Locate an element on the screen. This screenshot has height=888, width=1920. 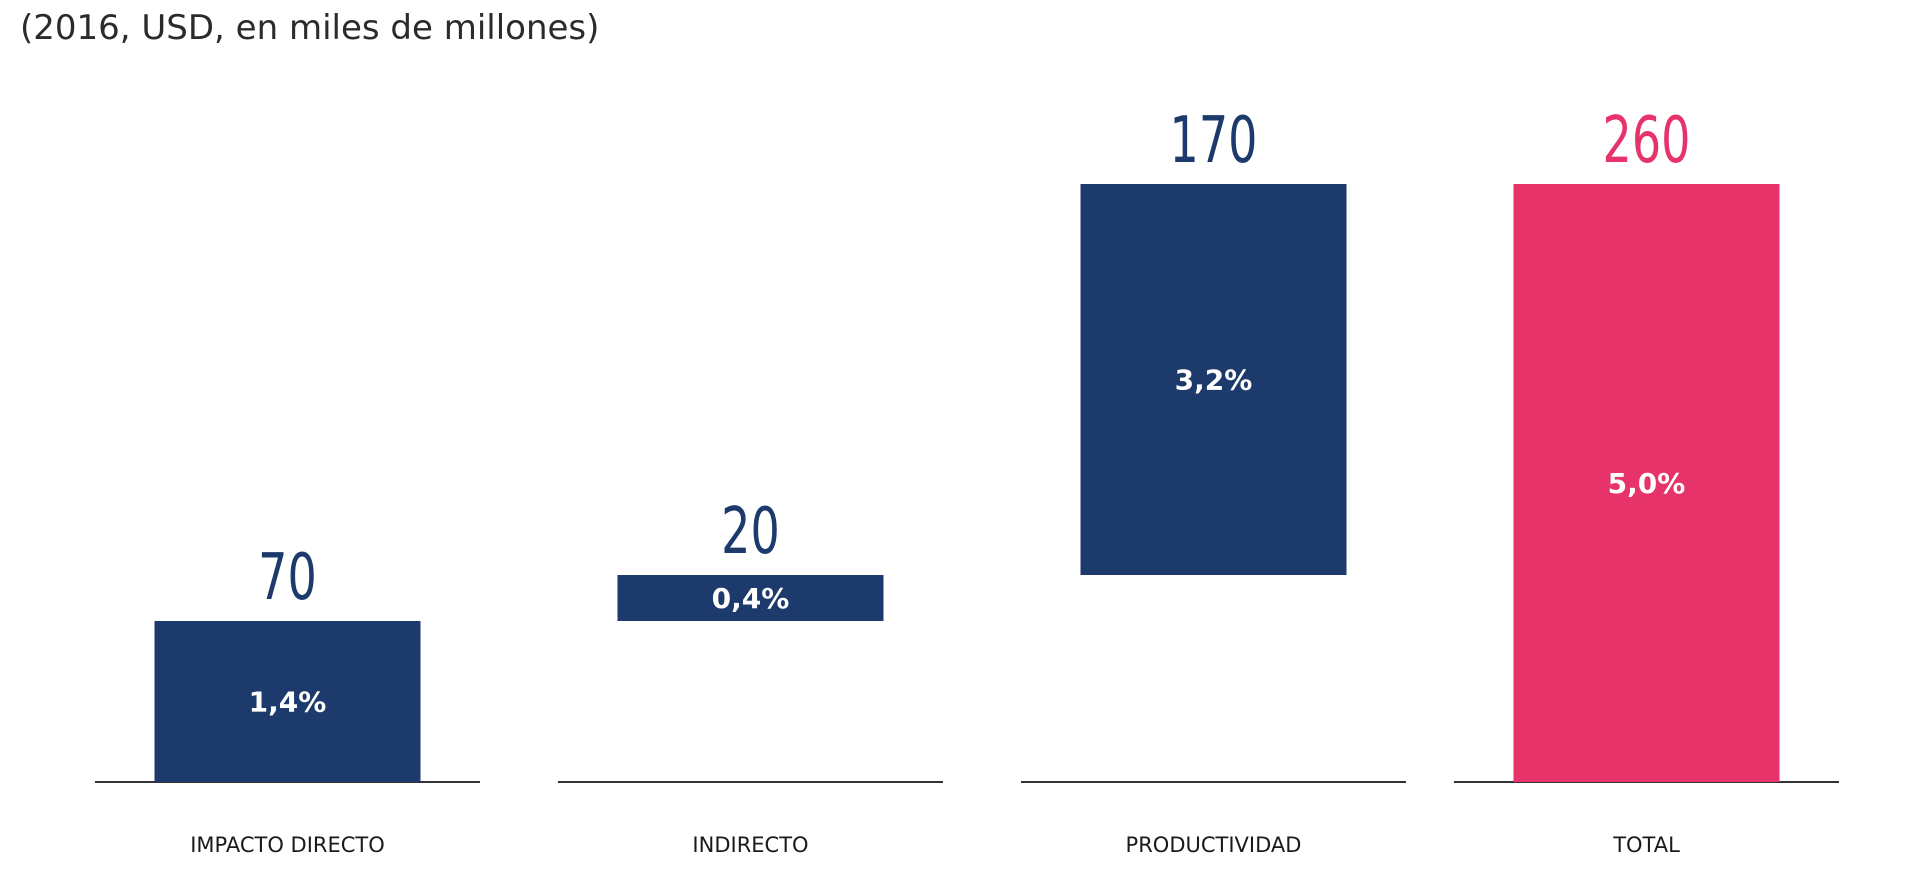
category-label: INDIRECTO is located at coordinates (750, 845).